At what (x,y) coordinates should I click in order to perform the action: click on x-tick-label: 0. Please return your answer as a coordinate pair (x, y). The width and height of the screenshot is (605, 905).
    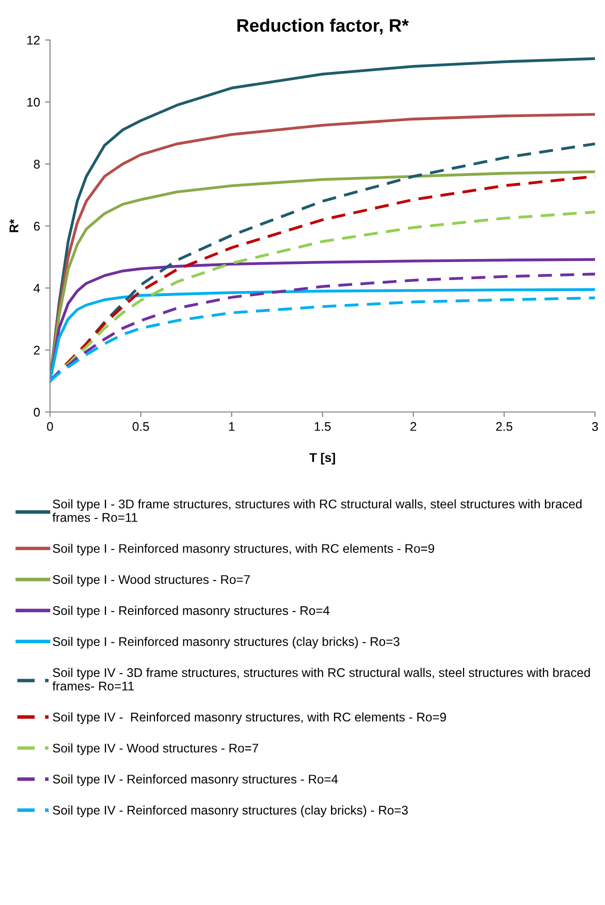
    Looking at the image, I should click on (50, 426).